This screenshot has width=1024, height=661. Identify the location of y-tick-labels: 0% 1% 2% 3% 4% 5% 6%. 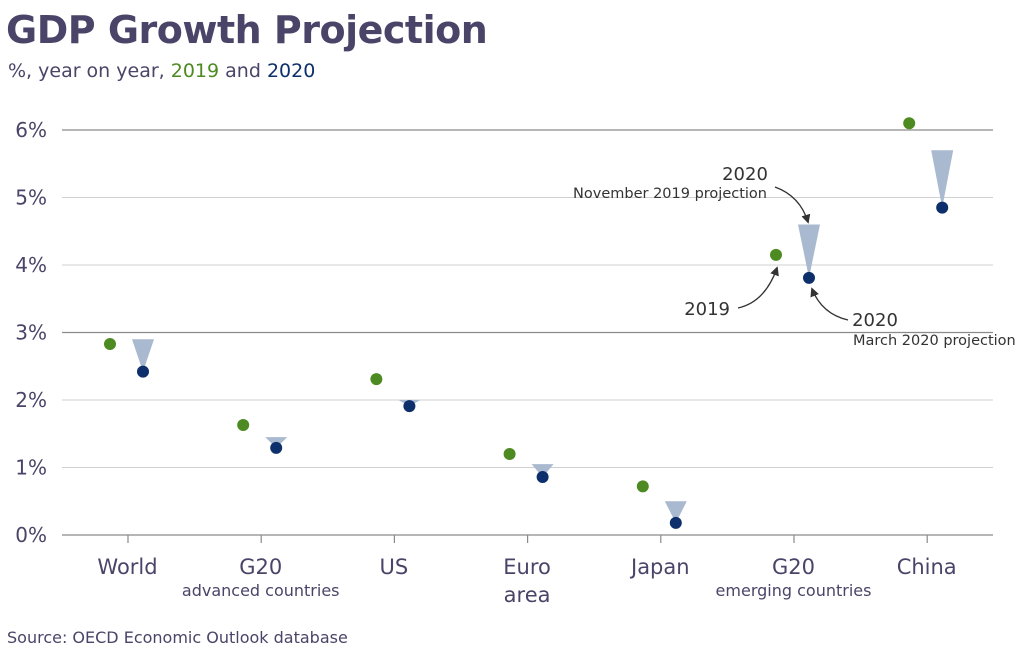
(31, 332).